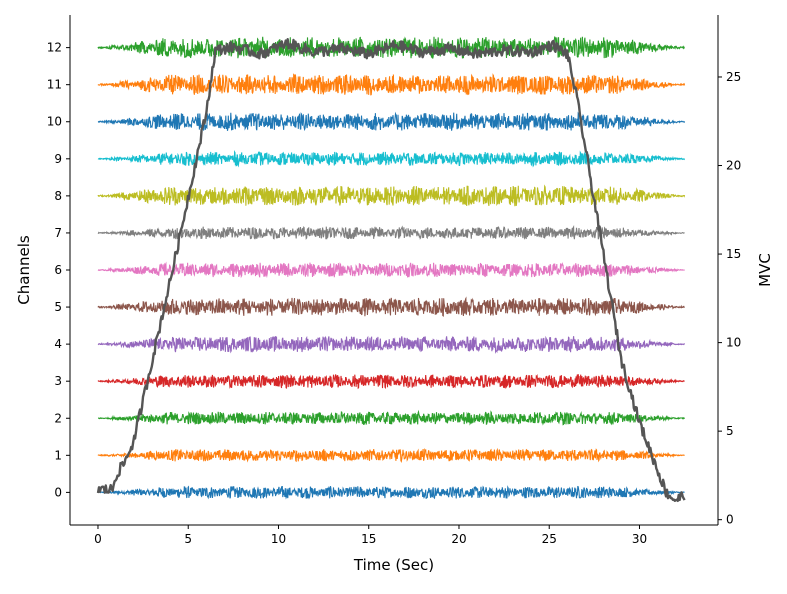 The width and height of the screenshot is (787, 594). Describe the element at coordinates (730, 520) in the screenshot. I see `y-right-tick-label: 0` at that location.